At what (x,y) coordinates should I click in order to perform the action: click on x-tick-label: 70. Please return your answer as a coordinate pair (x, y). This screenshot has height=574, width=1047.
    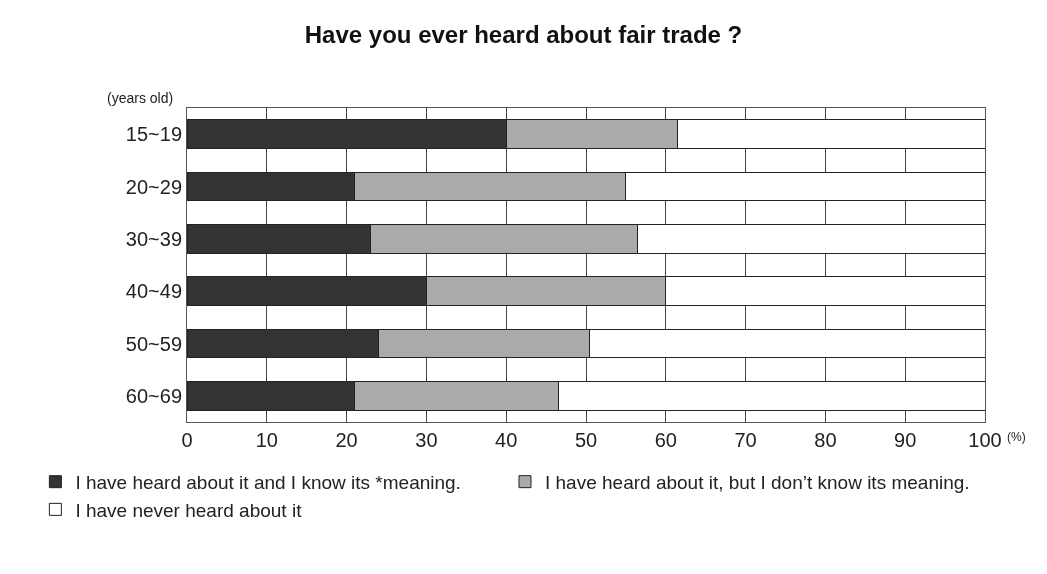
    Looking at the image, I should click on (745, 440).